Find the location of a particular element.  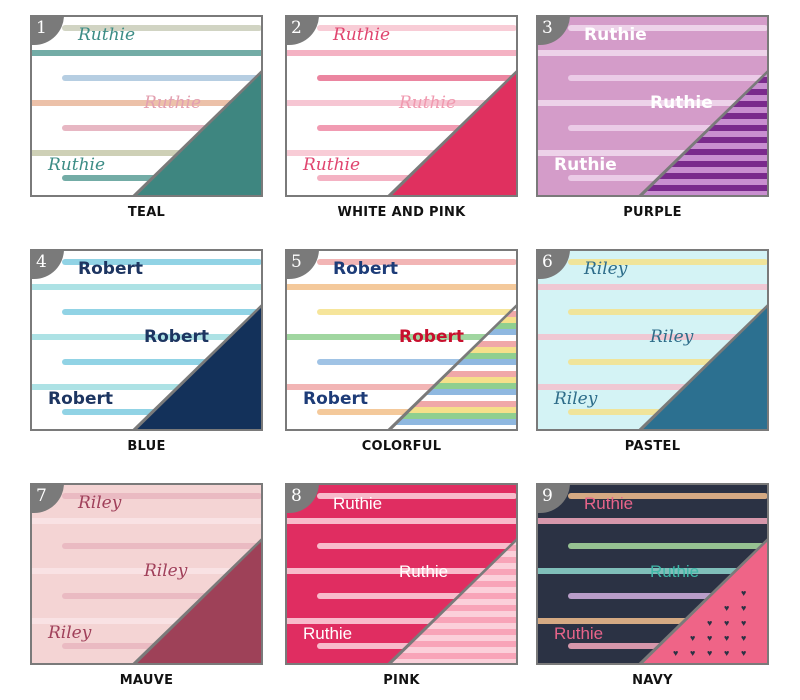

swatch-card-white-and-pink: Ruthie Ruthie Ruthie 2 is located at coordinates (401, 106).